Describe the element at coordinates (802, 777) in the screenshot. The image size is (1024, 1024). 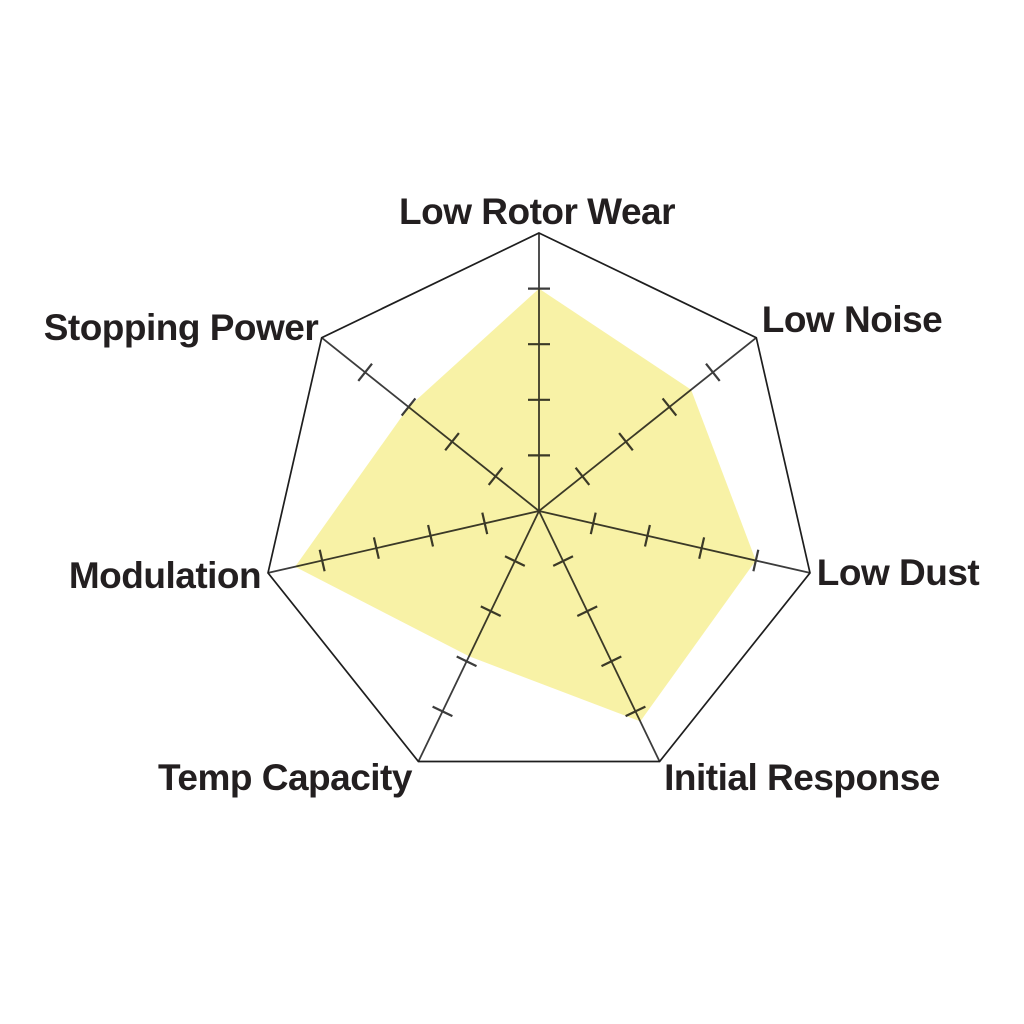
I see `axis-label-initial-response: Initial Response` at that location.